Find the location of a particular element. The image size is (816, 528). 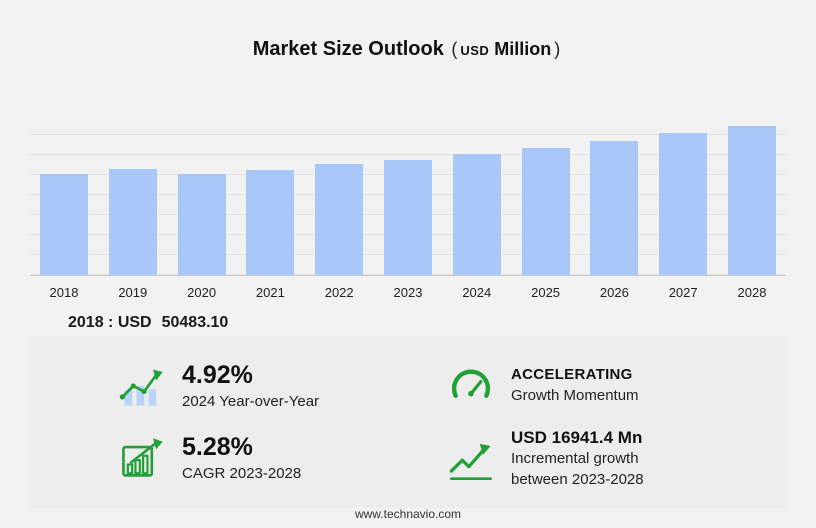

yoy-value: 4.92% is located at coordinates (217, 375).